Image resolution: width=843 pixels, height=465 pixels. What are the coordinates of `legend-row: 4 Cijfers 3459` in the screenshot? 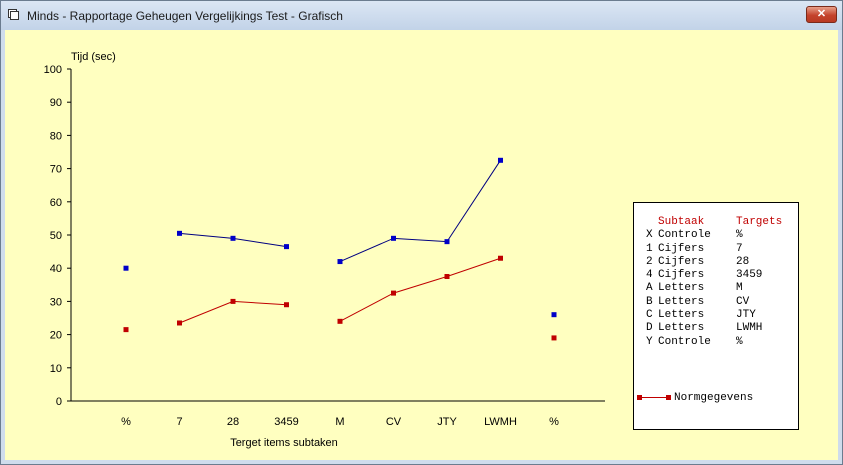 It's located at (714, 275).